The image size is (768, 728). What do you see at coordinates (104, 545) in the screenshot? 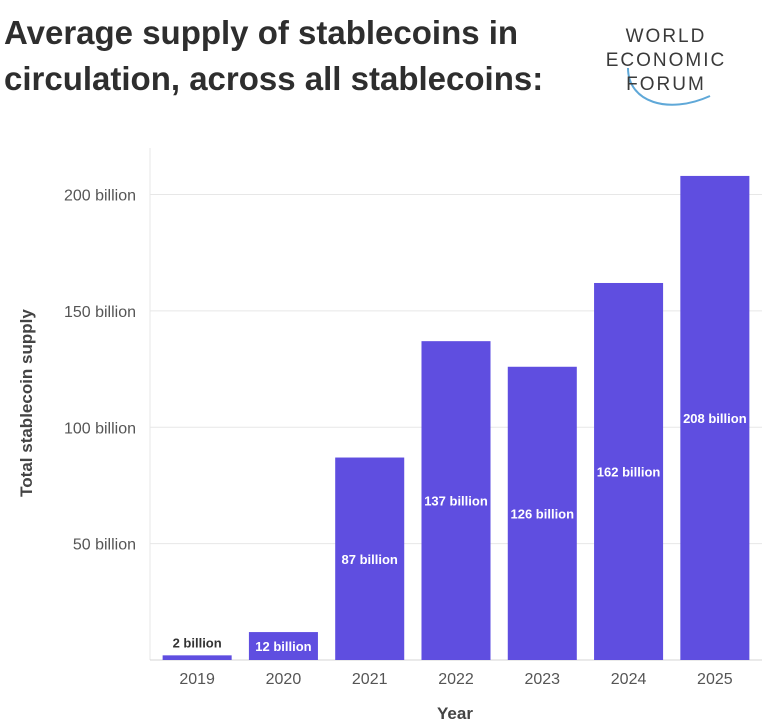
I see `y-tick-label: 50 billion` at bounding box center [104, 545].